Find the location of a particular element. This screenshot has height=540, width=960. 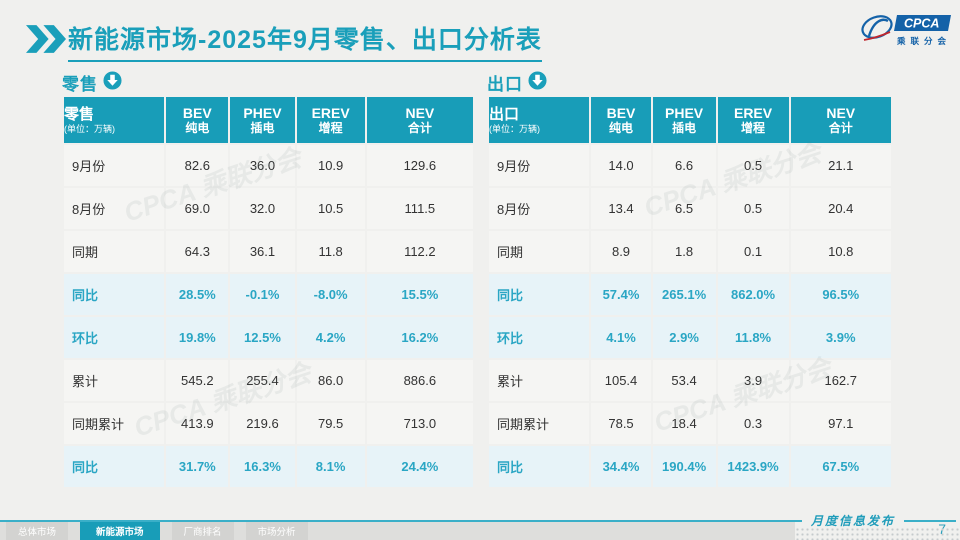

table-row: 同期累计 78.5 18.4 0.3 97.1 is located at coordinates (690, 423).